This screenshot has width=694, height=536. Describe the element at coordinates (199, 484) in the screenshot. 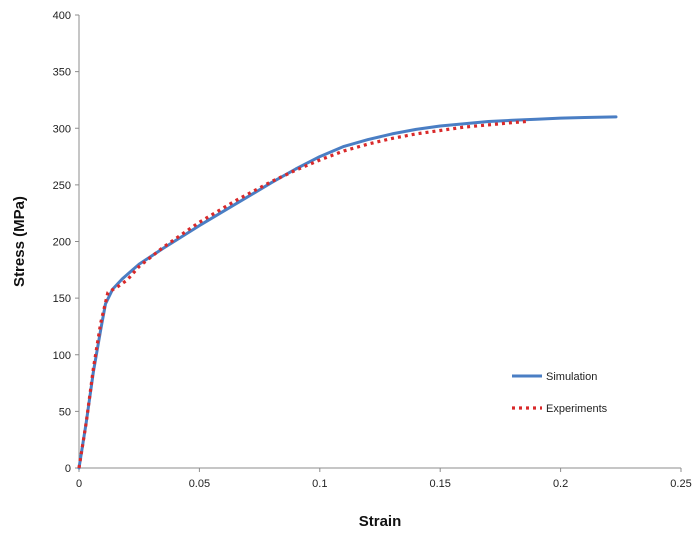

I see `x-tick-label: 0.05` at that location.